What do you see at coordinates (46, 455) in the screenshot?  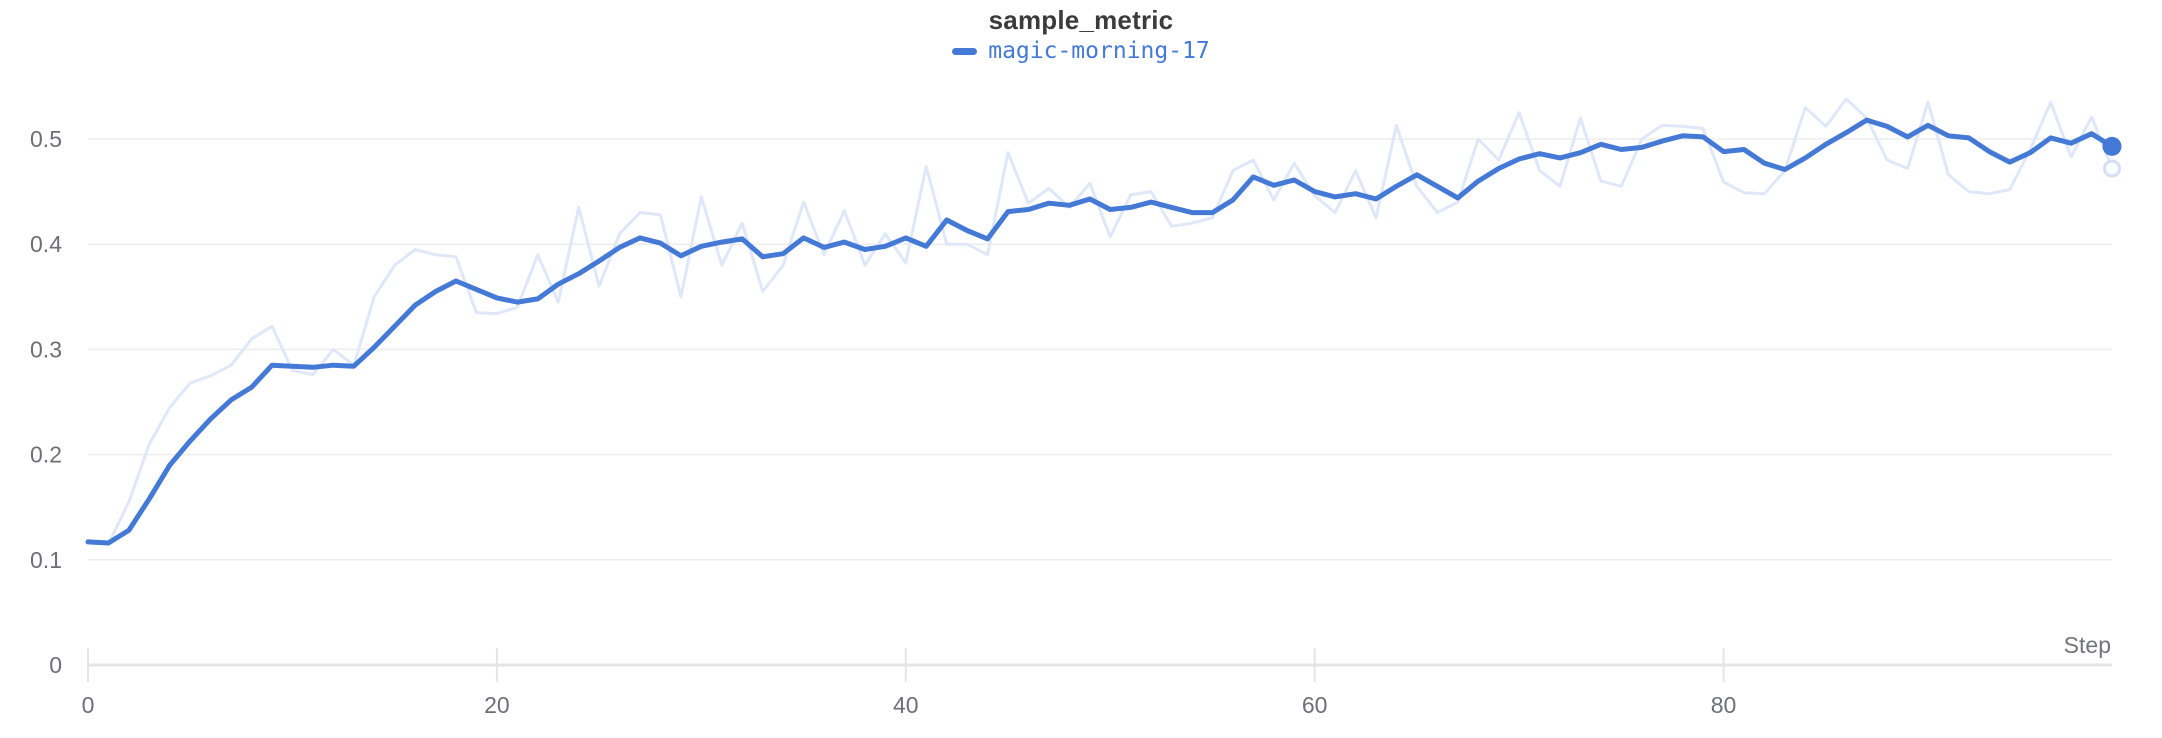 I see `y-tick-label: 0.2` at bounding box center [46, 455].